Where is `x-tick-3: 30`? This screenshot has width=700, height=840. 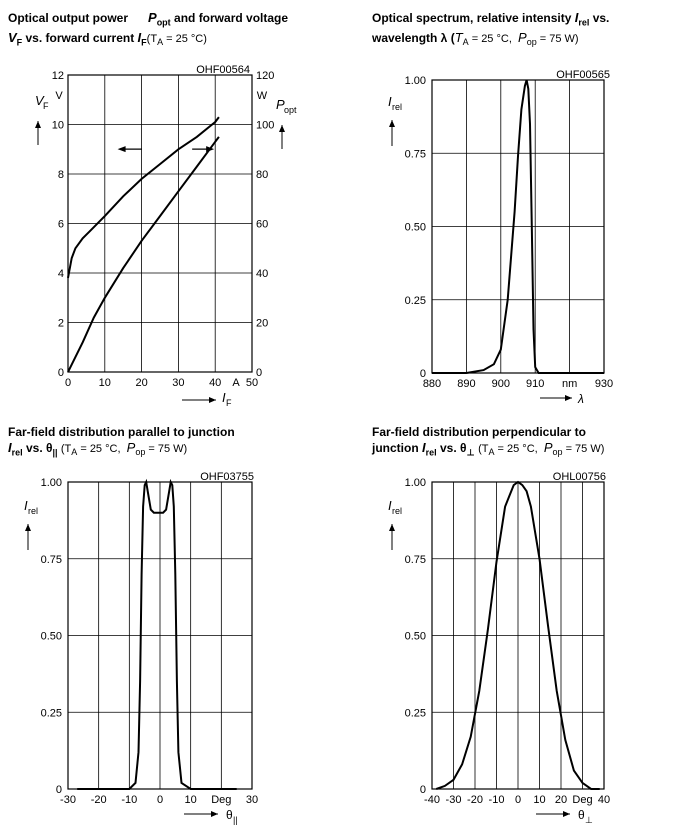 x-tick-3: 30 is located at coordinates (178, 383).